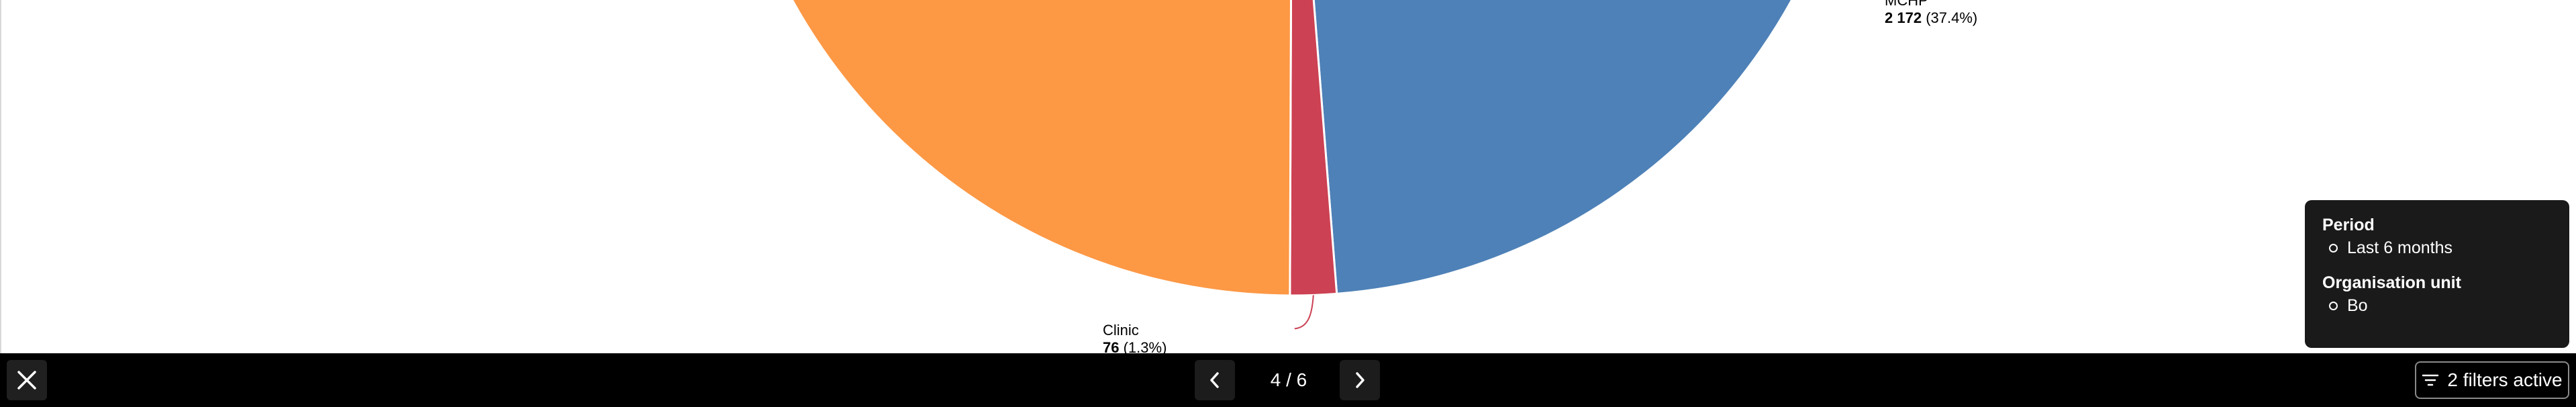  I want to click on filter-group-org-unit: Organisation unit Bo, so click(2437, 294).